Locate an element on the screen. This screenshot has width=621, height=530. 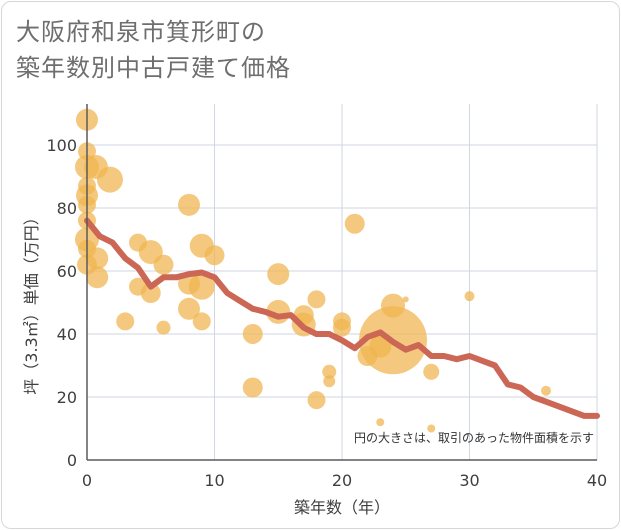
x-tick-label: 20 is located at coordinates (342, 480).